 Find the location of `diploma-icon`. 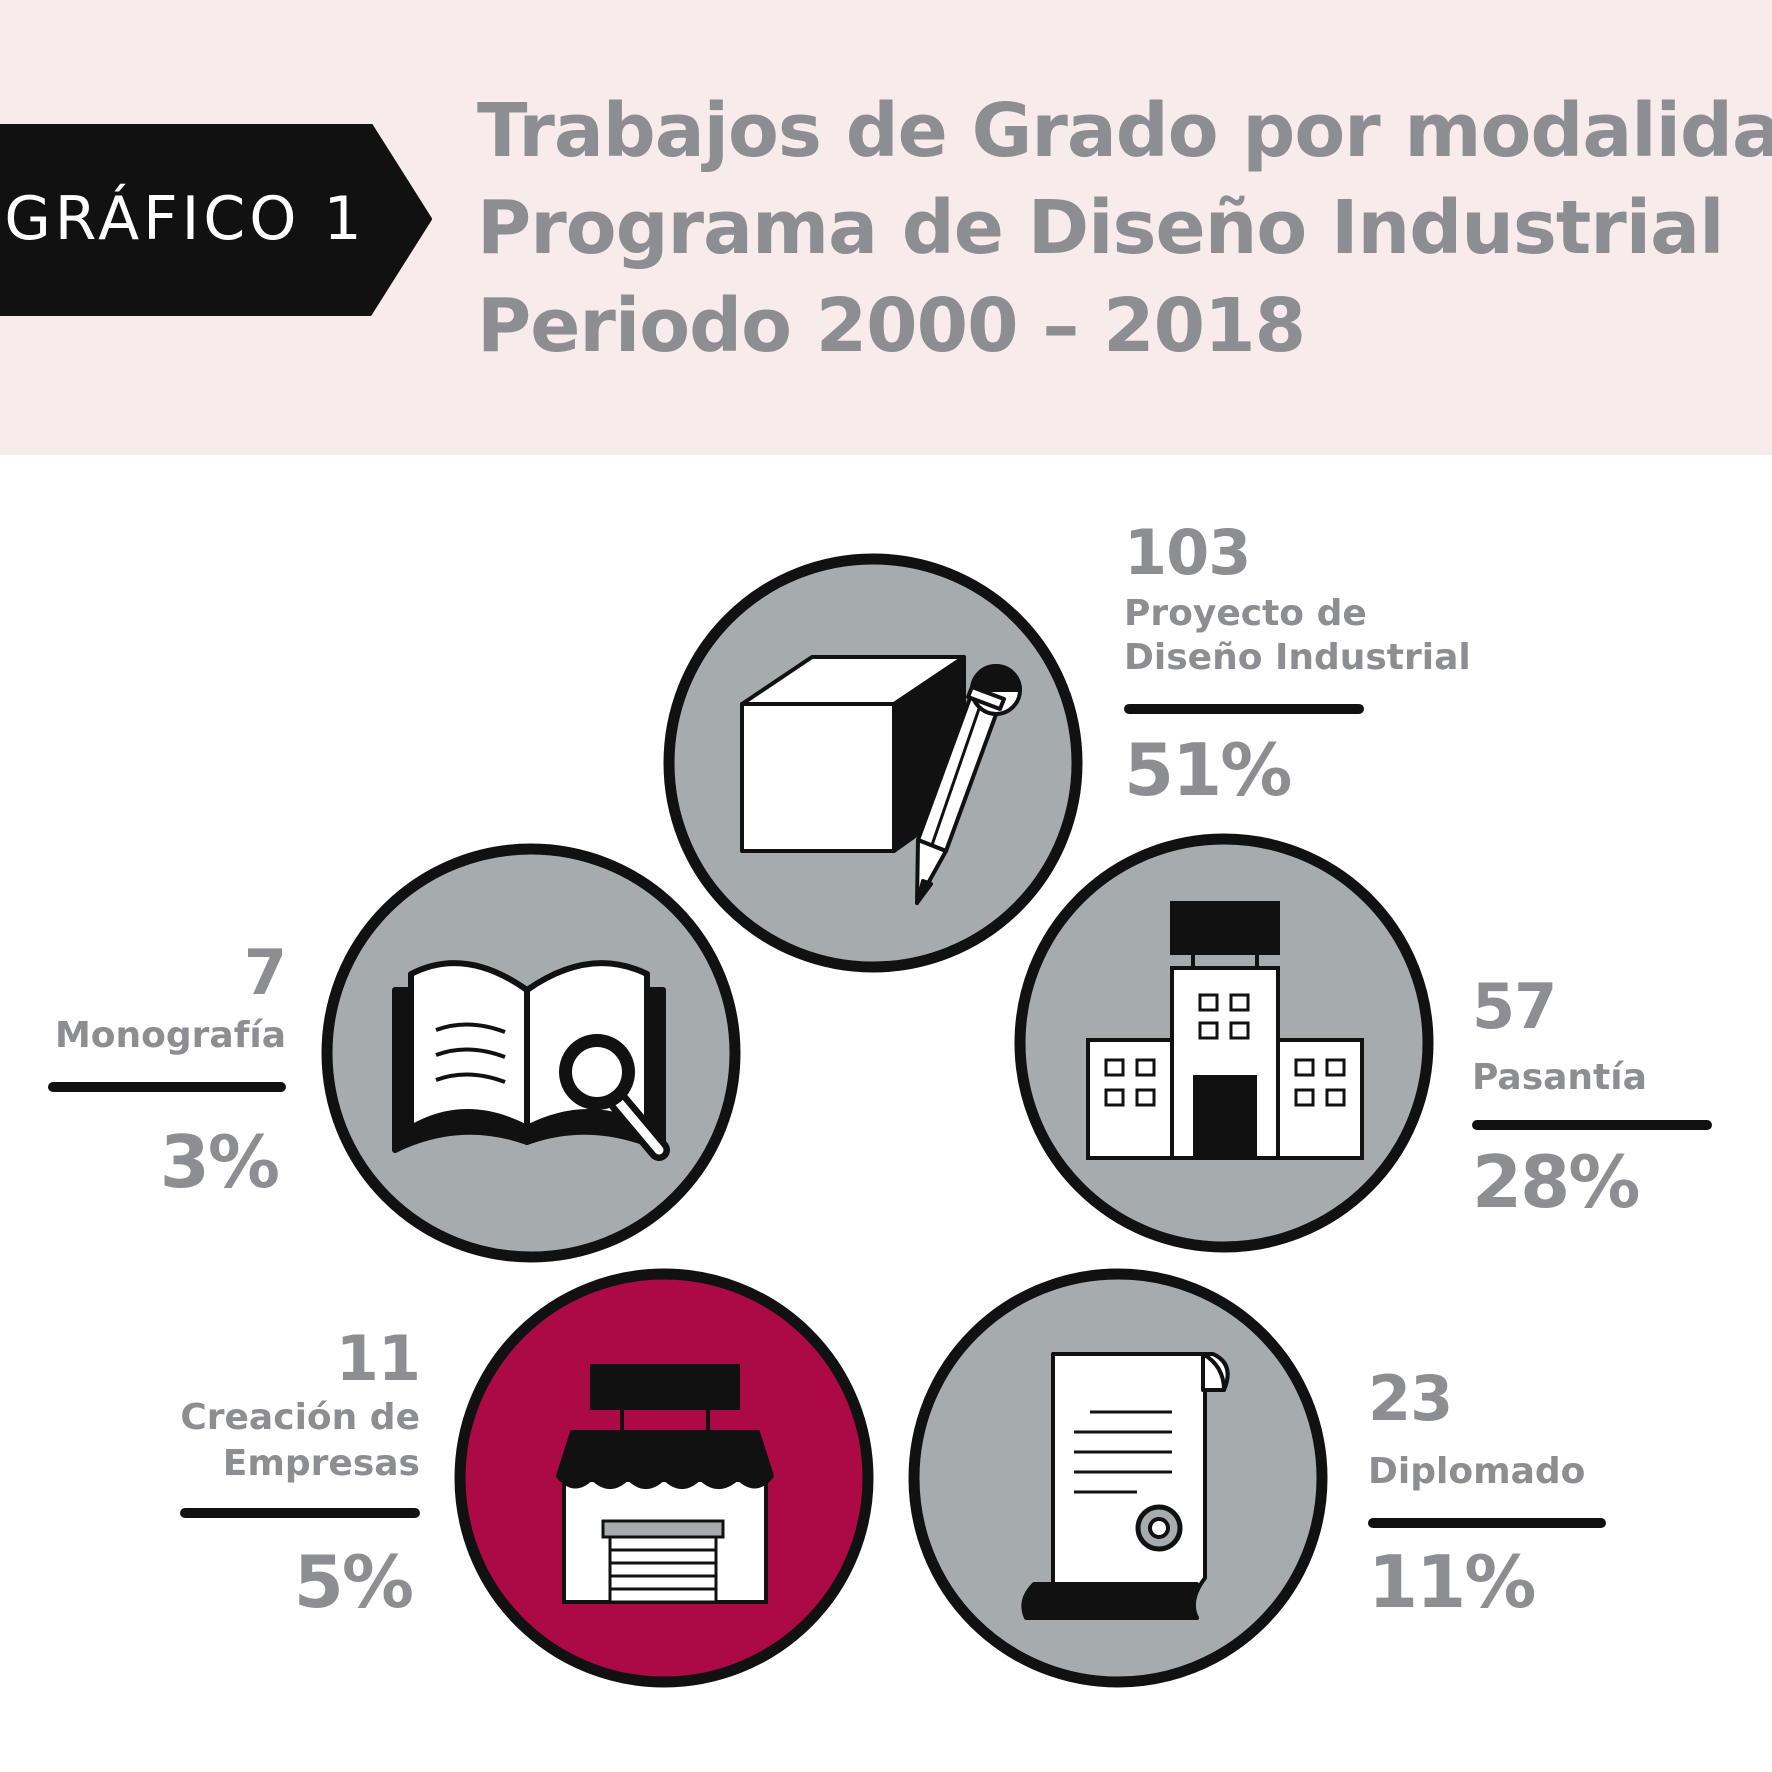

diploma-icon is located at coordinates (1125, 1486).